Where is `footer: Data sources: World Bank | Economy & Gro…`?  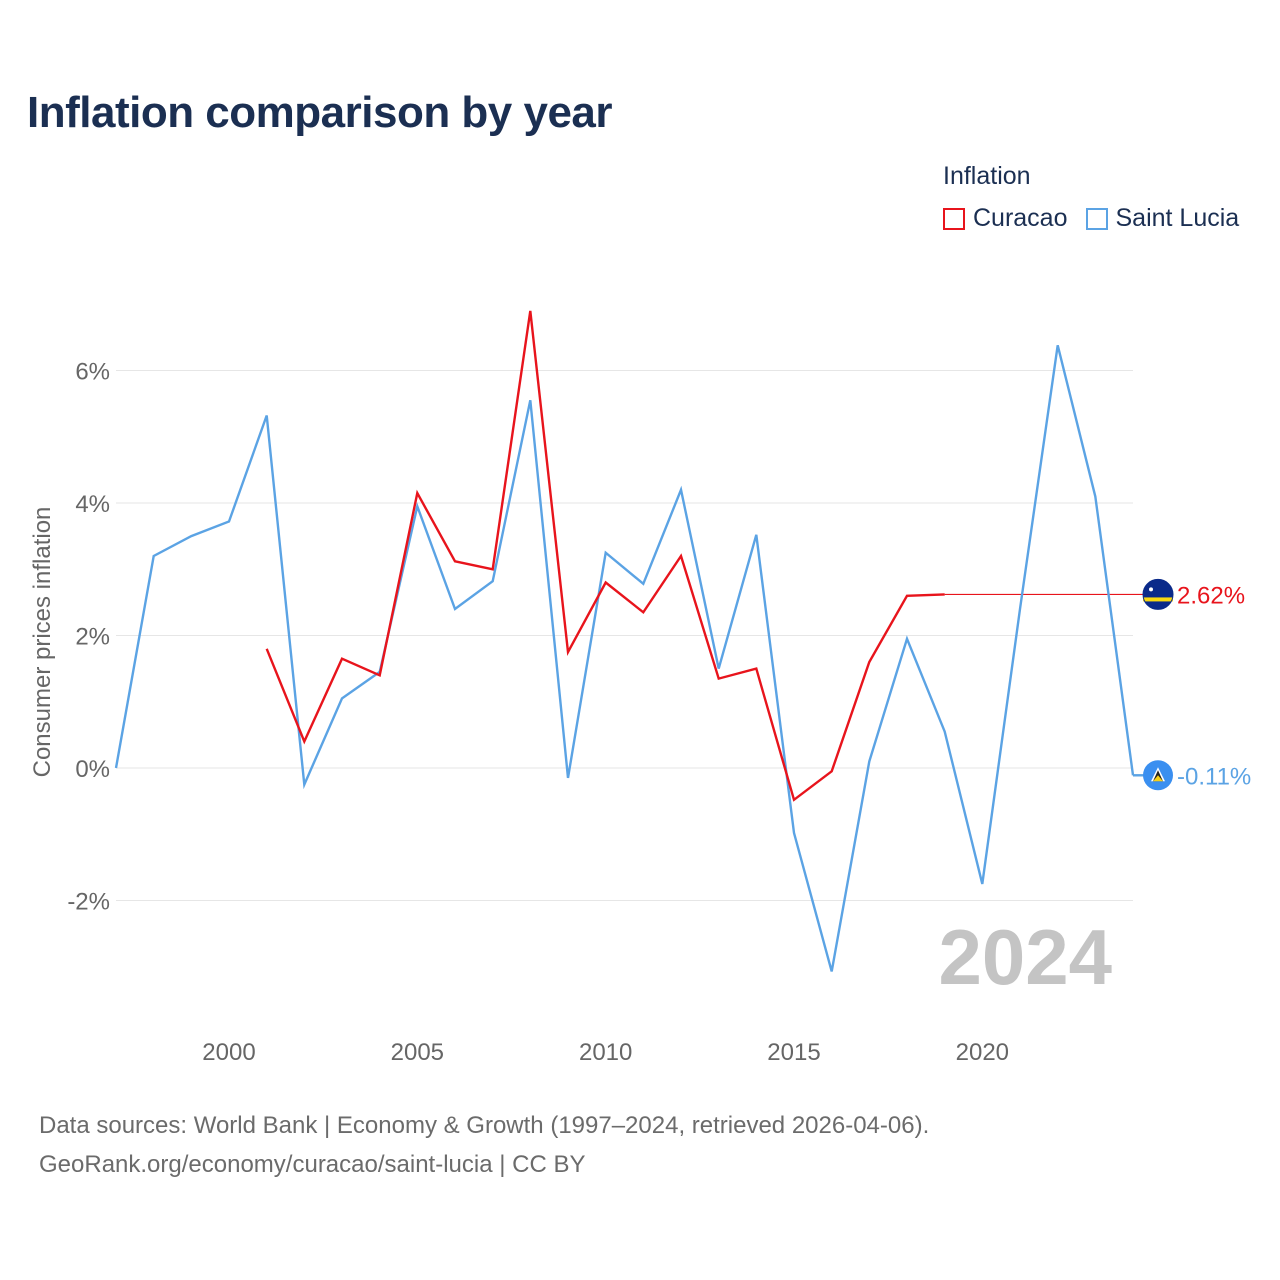 footer: Data sources: World Bank | Economy & Gro… is located at coordinates (484, 1145).